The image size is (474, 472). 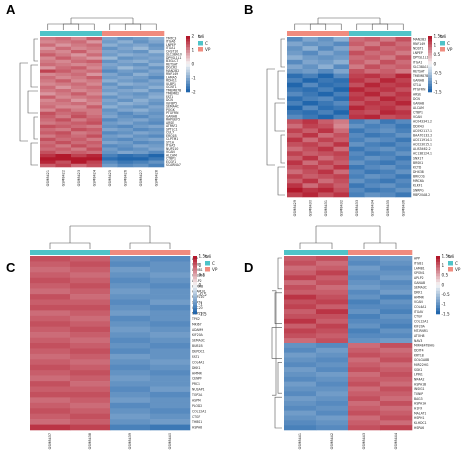 What do you see at coordinates (173, 58) in the screenshot?
I see `gene-label: DPYSL1L1` at bounding box center [173, 58].